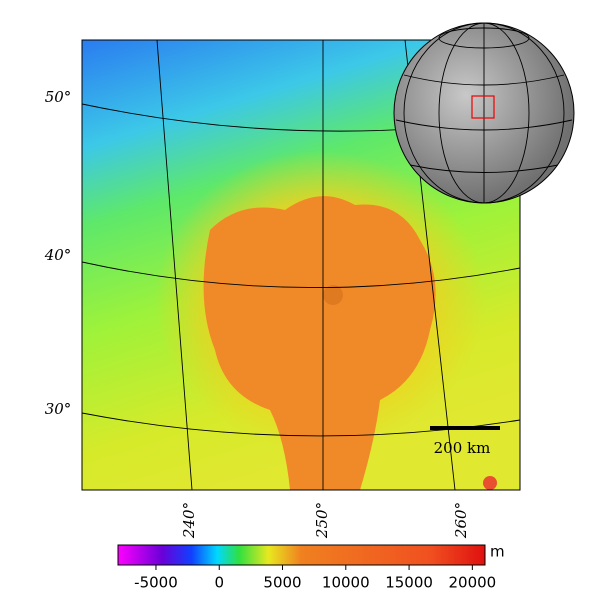 The image size is (601, 599). Describe the element at coordinates (189, 520) in the screenshot. I see `lon-label: 240°` at that location.